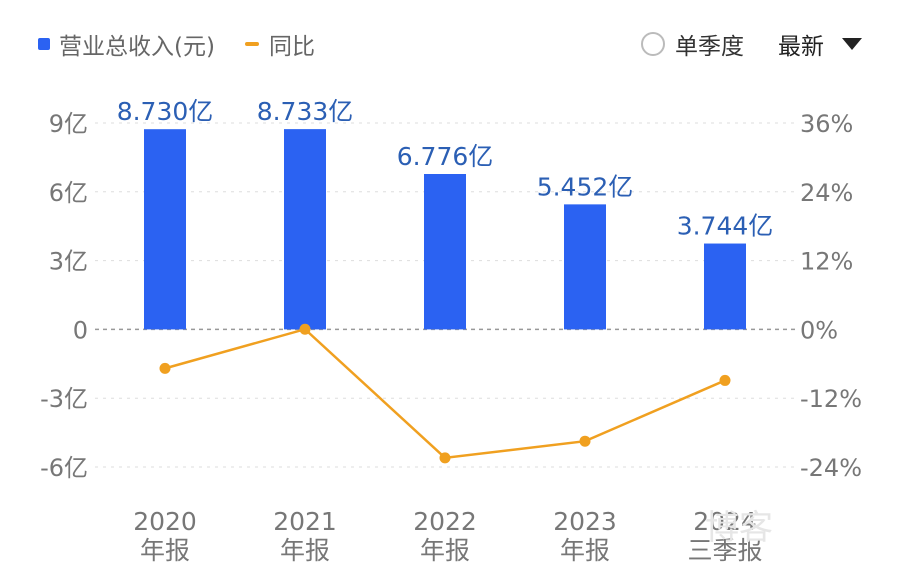 The width and height of the screenshot is (900, 577). Describe the element at coordinates (68, 262) in the screenshot. I see `left-tick-label: 3亿` at that location.